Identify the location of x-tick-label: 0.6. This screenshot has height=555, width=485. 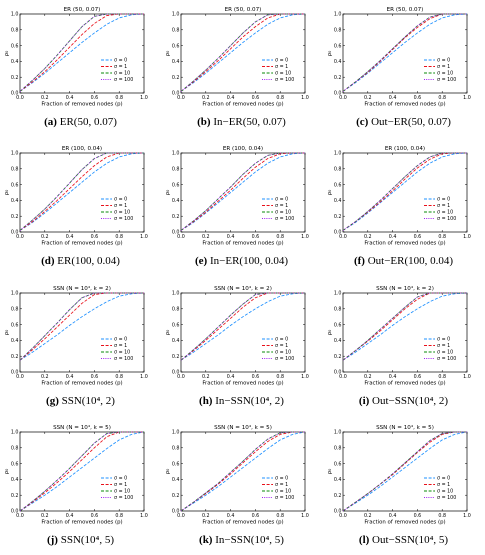
(418, 98).